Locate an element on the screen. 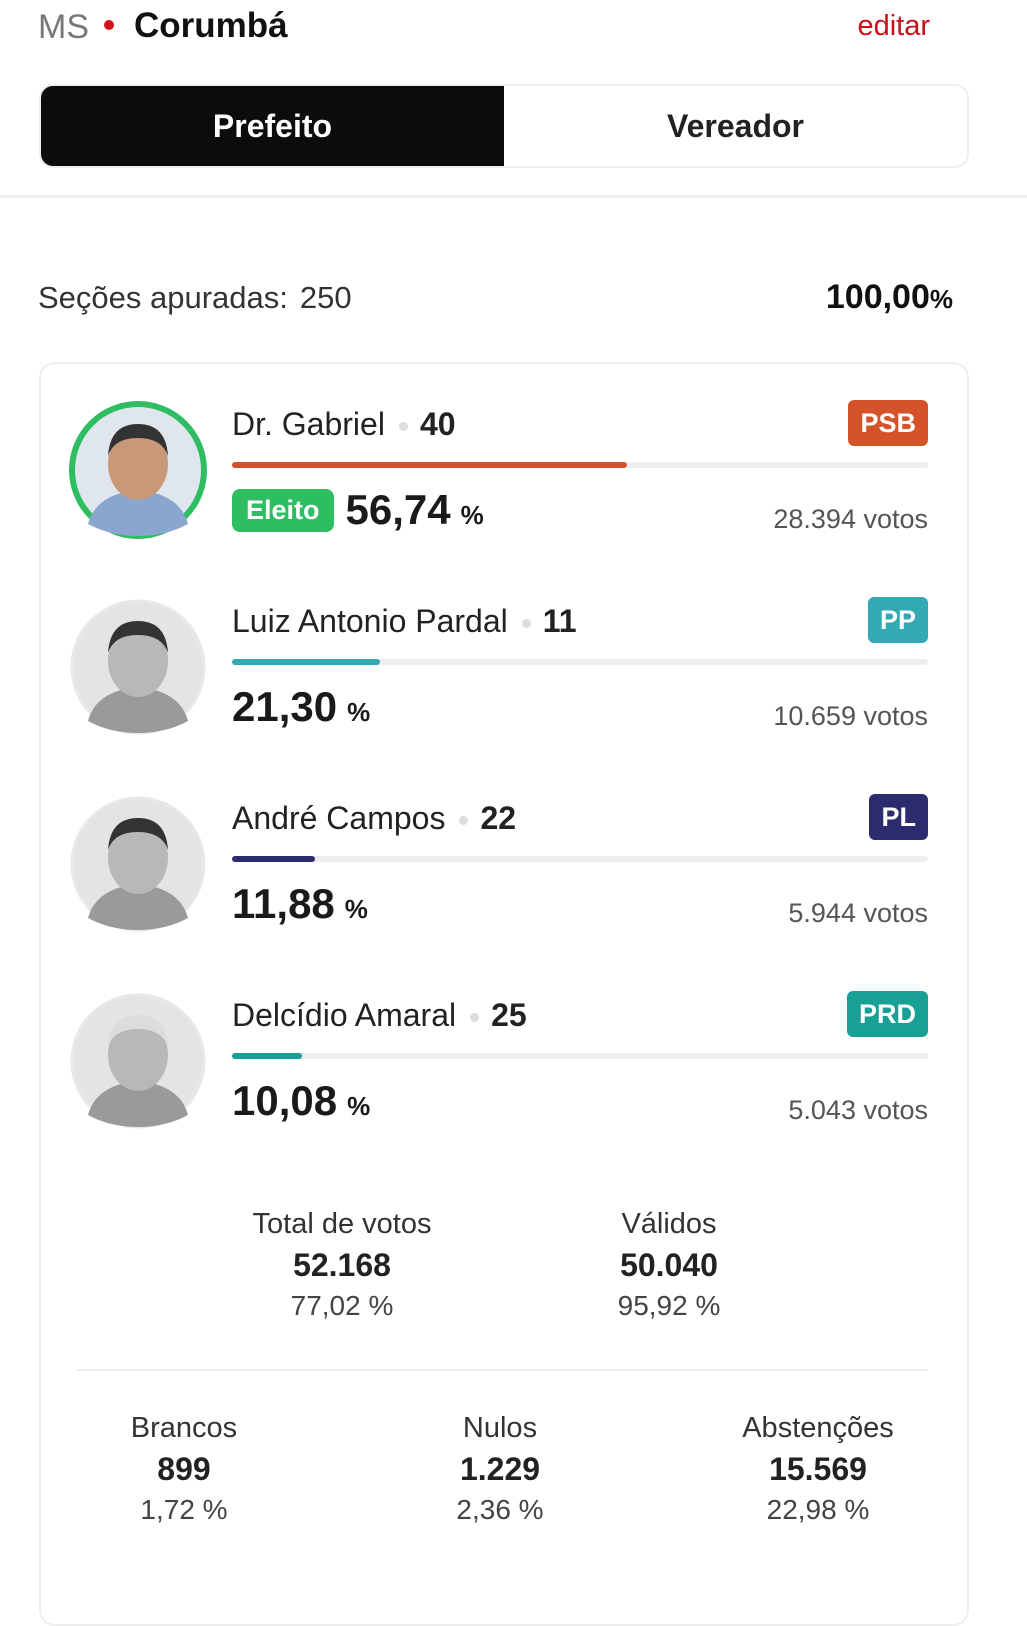 This screenshot has height=1626, width=1027. city: Corumbá is located at coordinates (211, 25).